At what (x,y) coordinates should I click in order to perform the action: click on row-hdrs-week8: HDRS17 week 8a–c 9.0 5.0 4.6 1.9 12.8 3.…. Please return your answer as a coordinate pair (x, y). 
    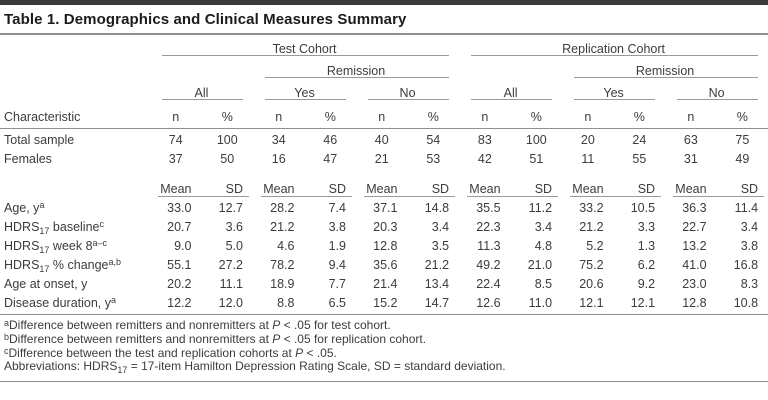
    Looking at the image, I should click on (384, 245).